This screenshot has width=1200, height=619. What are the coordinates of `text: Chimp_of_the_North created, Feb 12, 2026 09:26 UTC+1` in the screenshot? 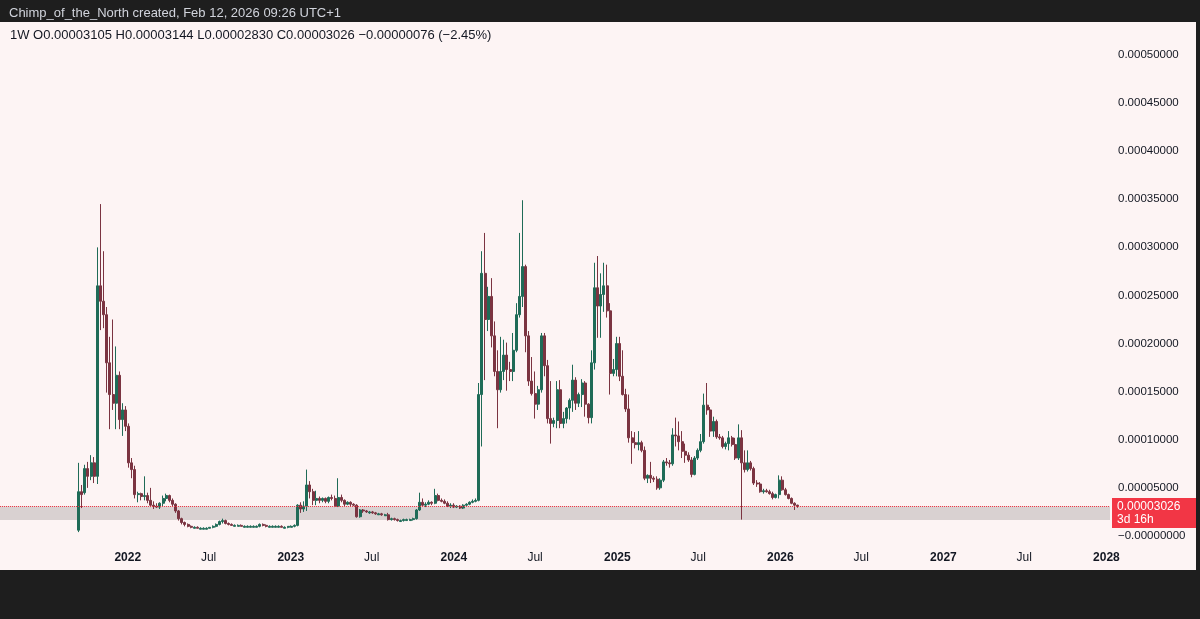 It's located at (175, 13).